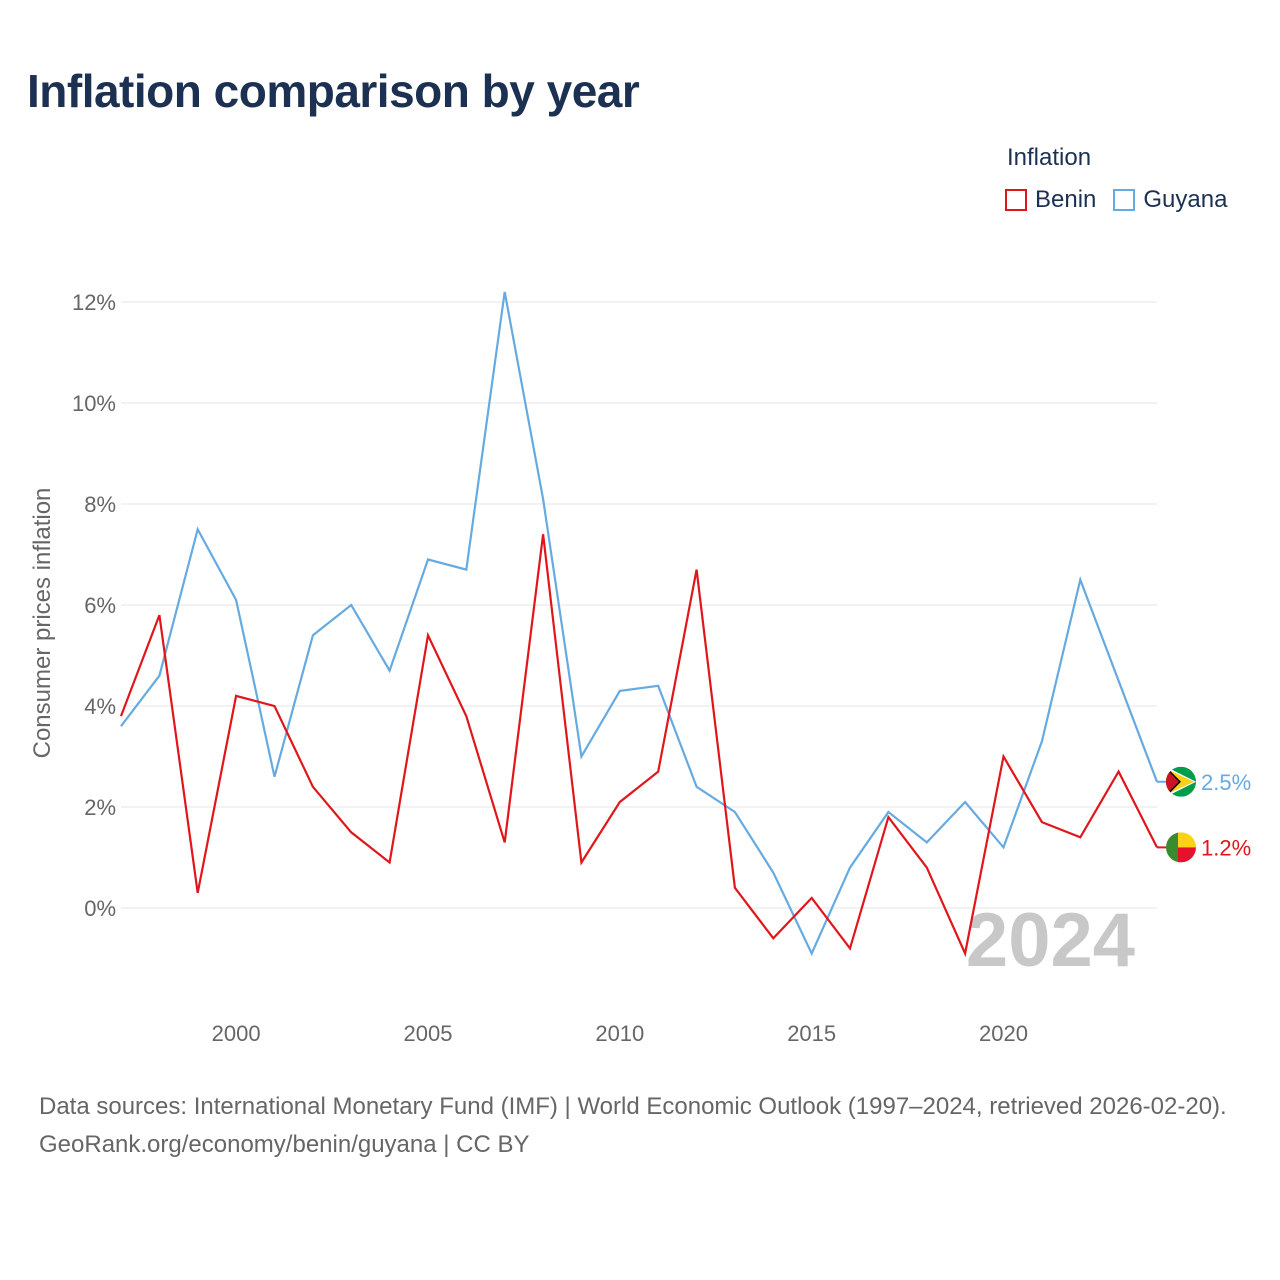 The width and height of the screenshot is (1280, 1280). Describe the element at coordinates (100, 605) in the screenshot. I see `y-tick-label: 6%` at that location.